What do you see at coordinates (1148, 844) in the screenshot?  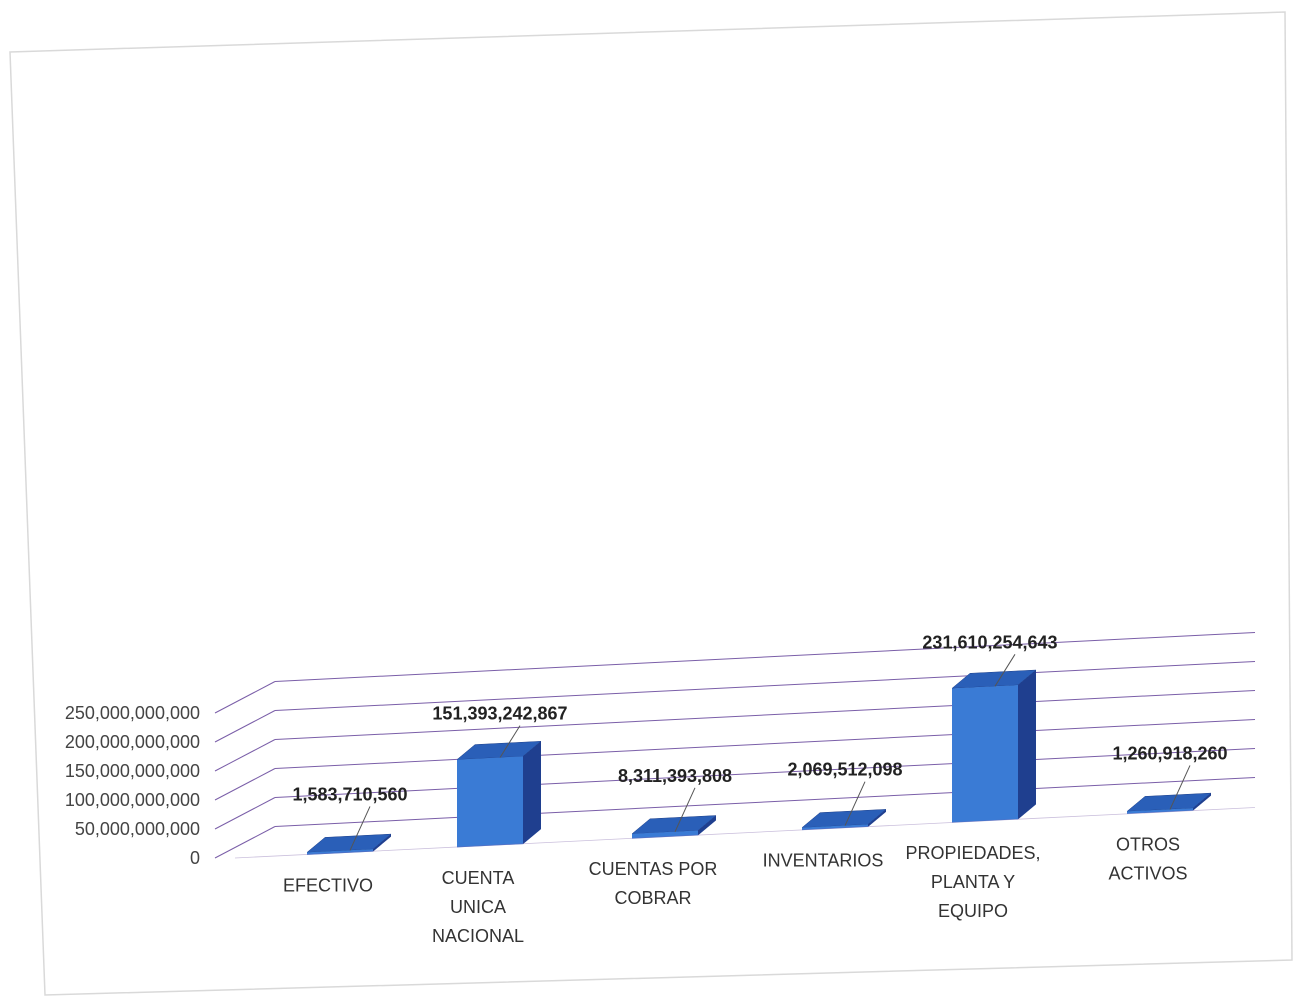 I see `category-label: OTROS` at bounding box center [1148, 844].